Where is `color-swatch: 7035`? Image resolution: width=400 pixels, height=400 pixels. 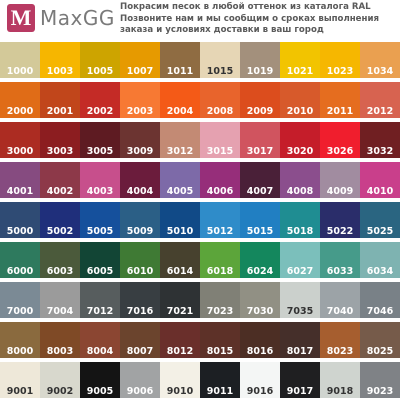 color-swatch: 7035 is located at coordinates (300, 300).